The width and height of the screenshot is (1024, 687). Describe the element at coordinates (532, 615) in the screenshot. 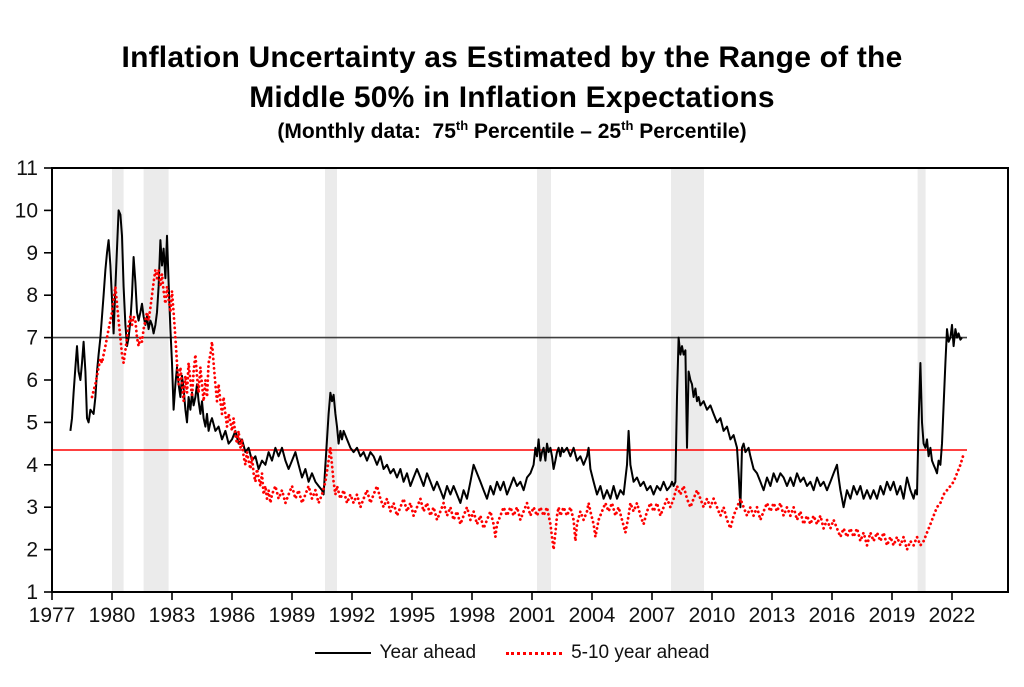

I see `x-axis-tick-label: 2001` at that location.